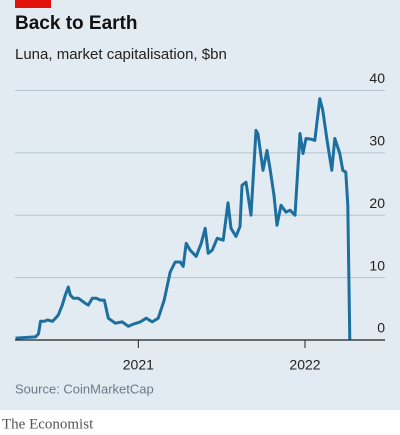  Describe the element at coordinates (76, 23) in the screenshot. I see `chart-title: Back to Earth` at that location.